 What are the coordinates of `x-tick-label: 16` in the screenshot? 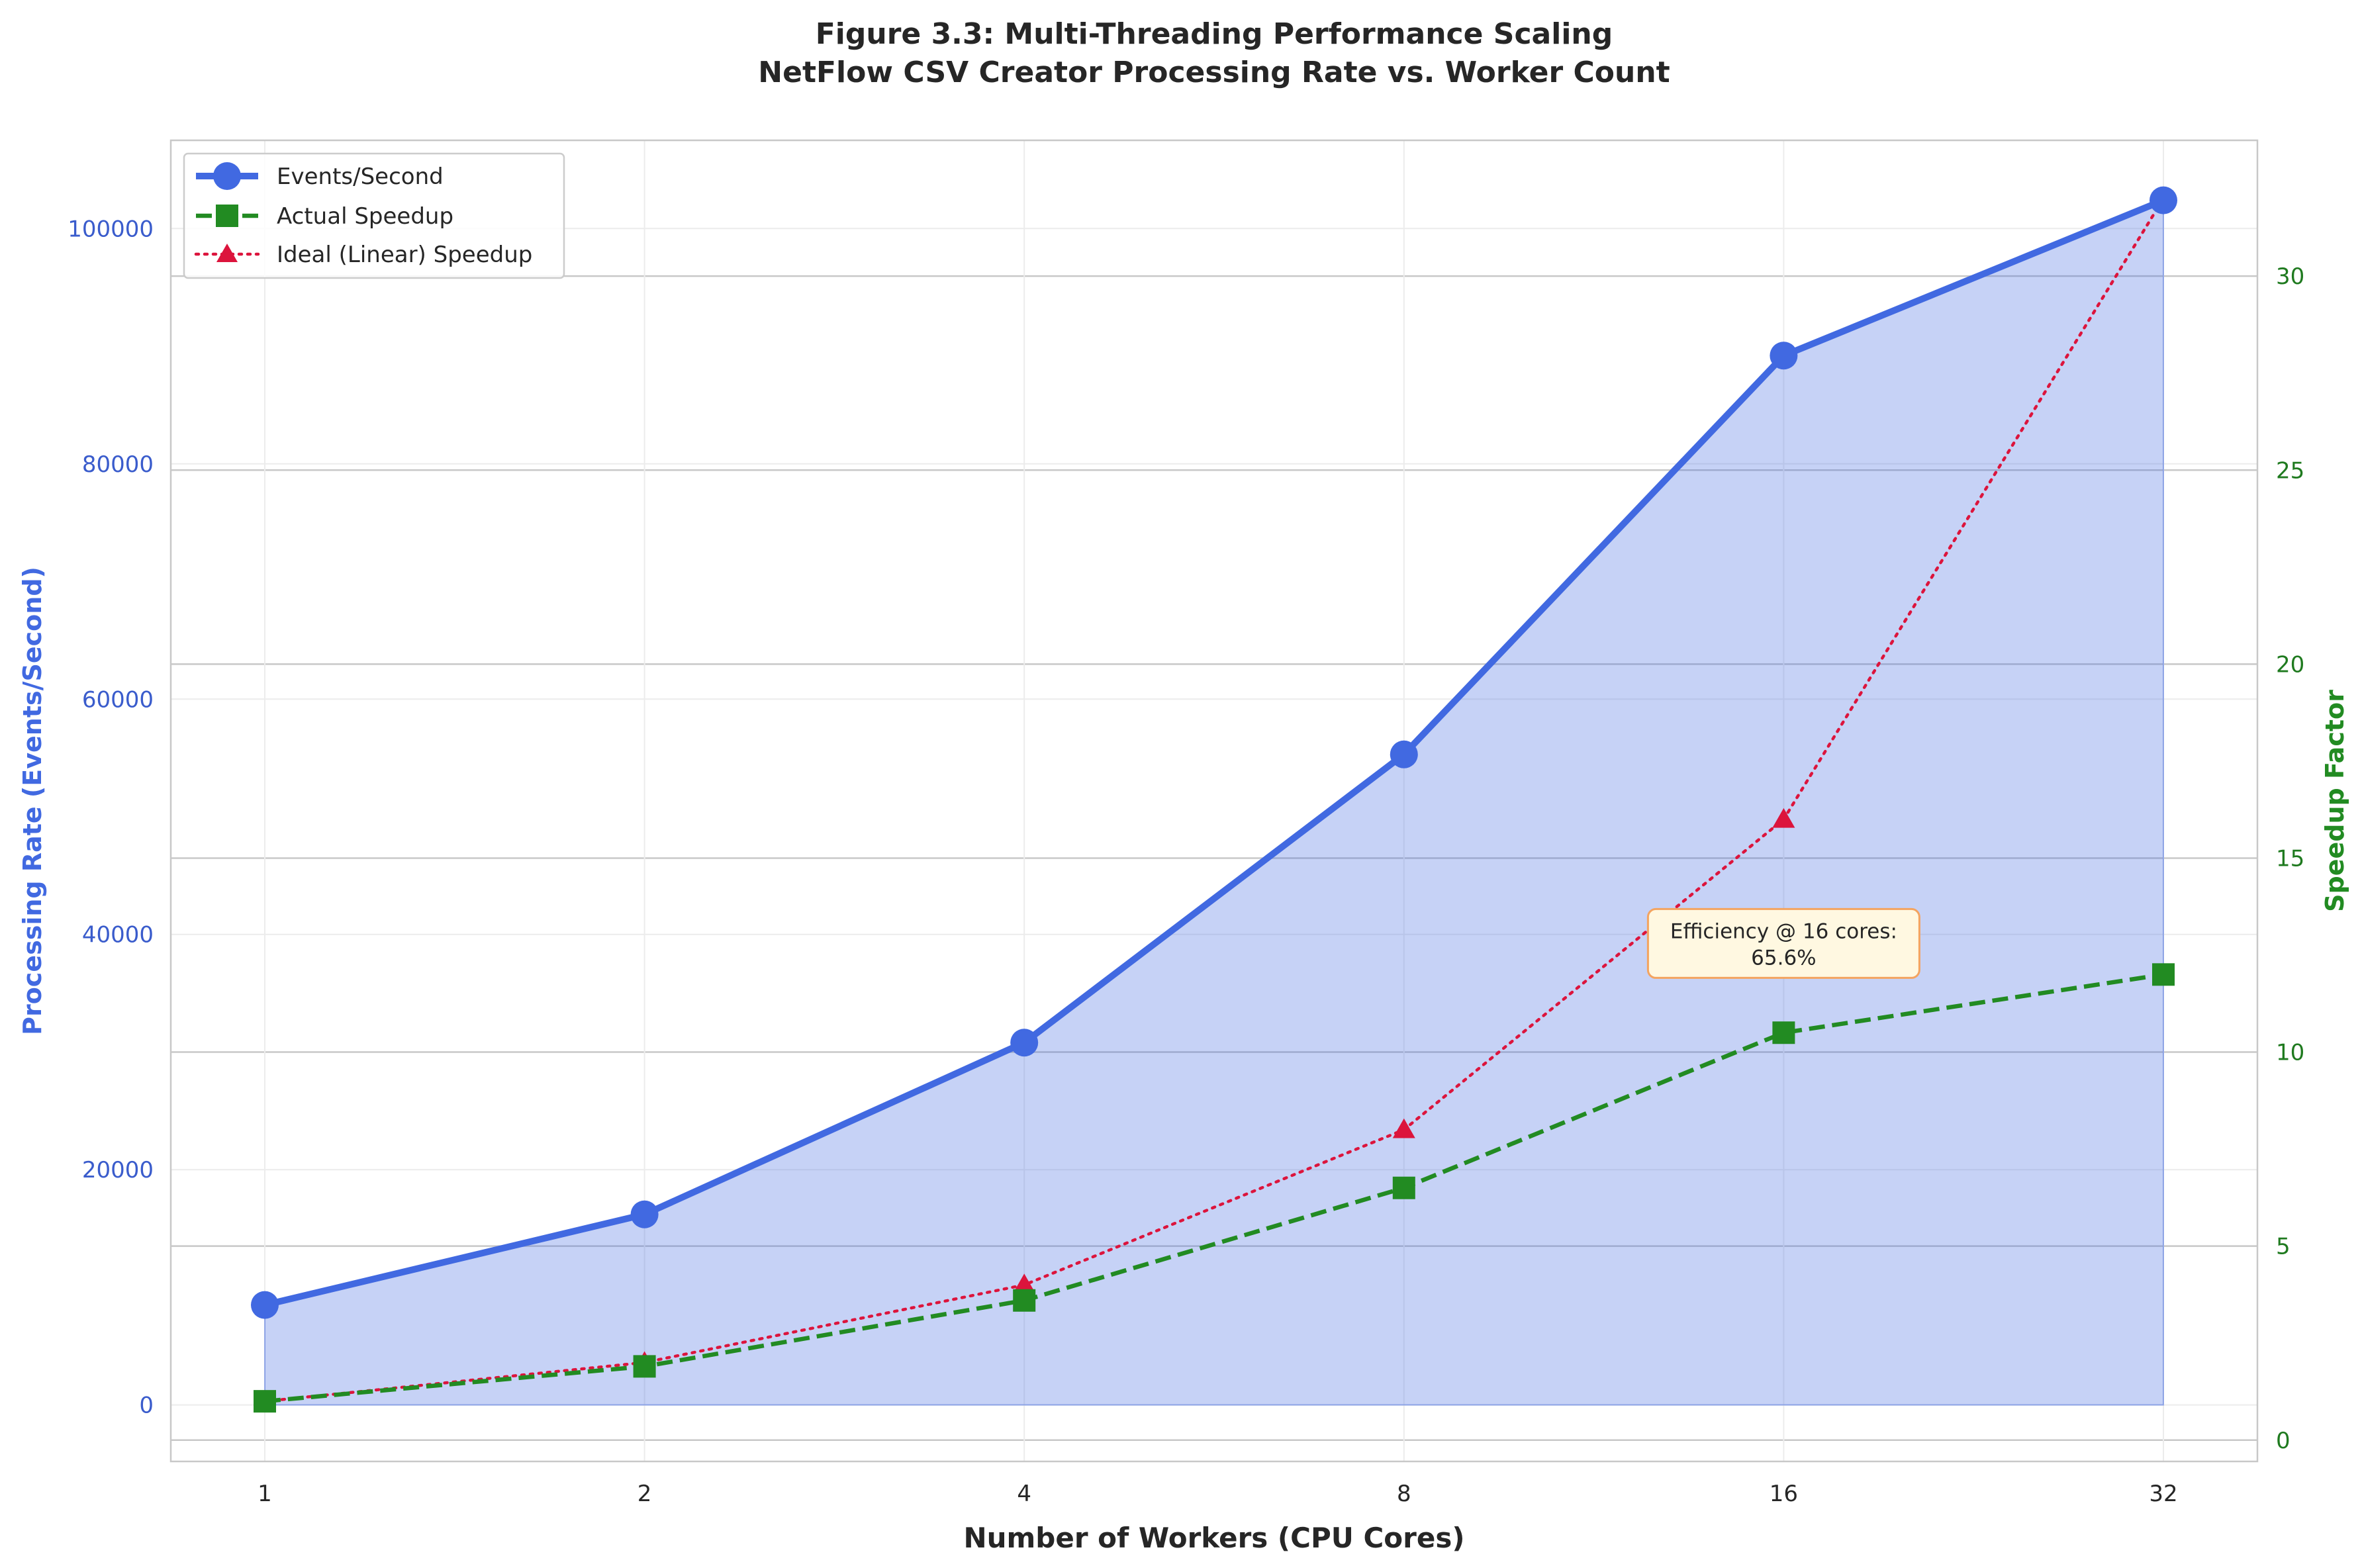 It's located at (1784, 1494).